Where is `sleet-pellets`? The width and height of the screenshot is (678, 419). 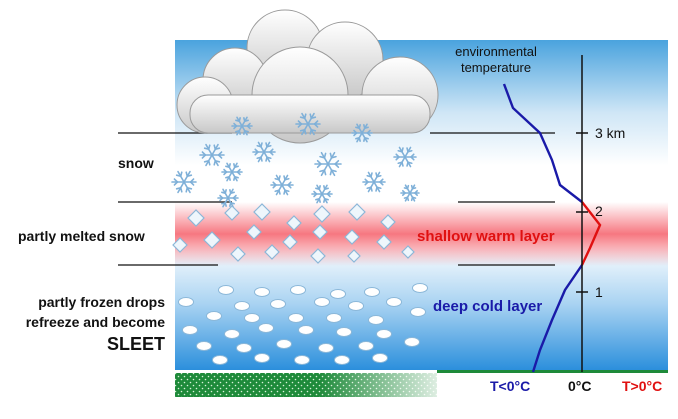 sleet-pellets is located at coordinates (303, 324).